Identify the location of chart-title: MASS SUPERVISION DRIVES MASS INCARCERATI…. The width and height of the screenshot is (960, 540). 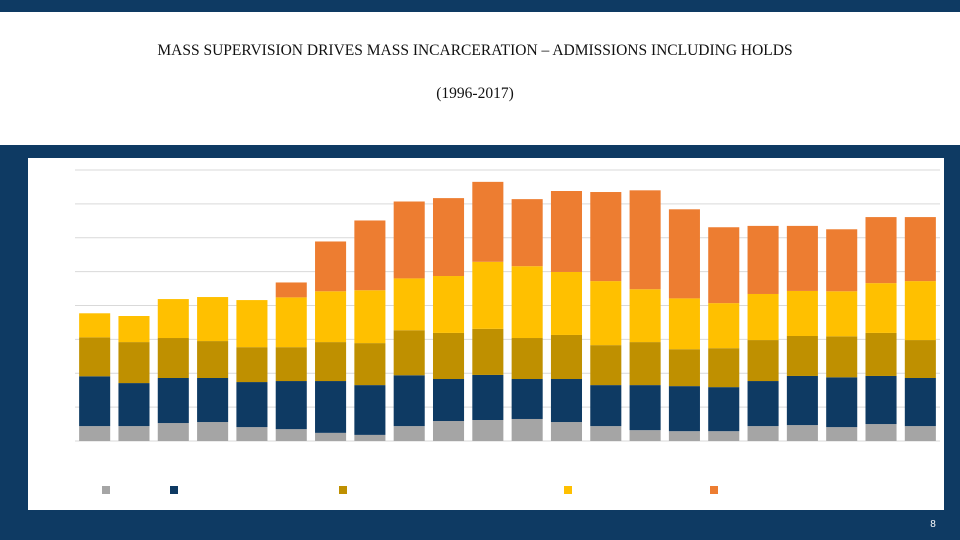
(474, 50).